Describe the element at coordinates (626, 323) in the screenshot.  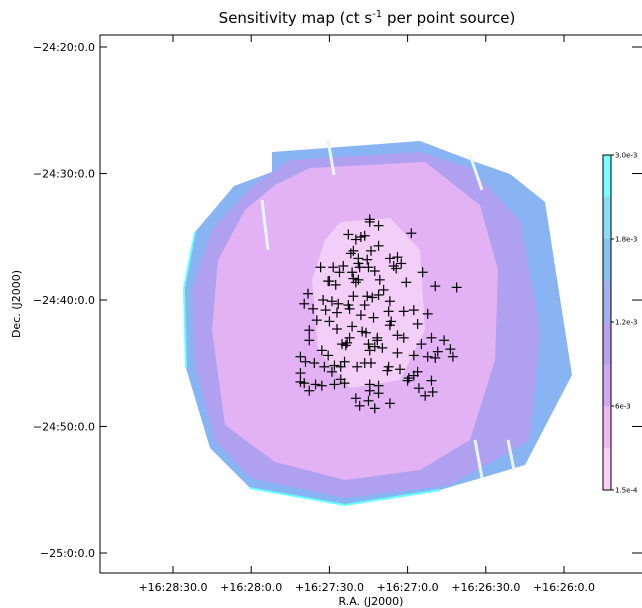
I see `colorbar-label: 1.2e-3` at that location.